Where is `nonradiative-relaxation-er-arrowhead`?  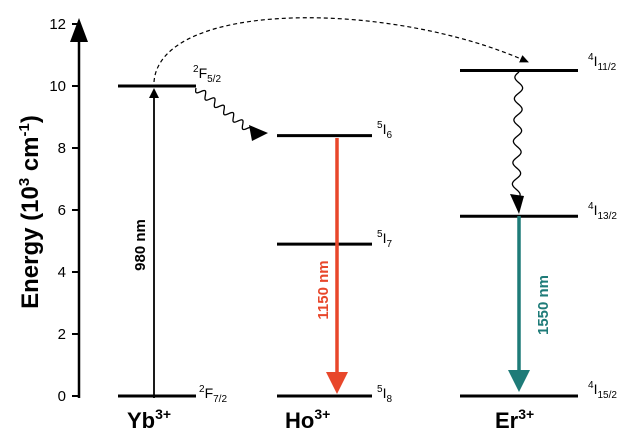
nonradiative-relaxation-er-arrowhead is located at coordinates (517, 204).